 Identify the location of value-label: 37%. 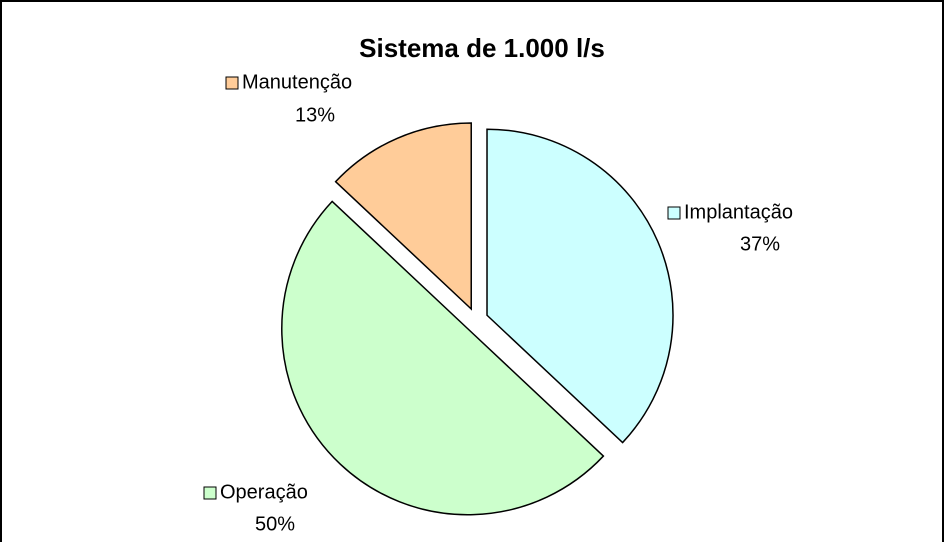
(760, 244).